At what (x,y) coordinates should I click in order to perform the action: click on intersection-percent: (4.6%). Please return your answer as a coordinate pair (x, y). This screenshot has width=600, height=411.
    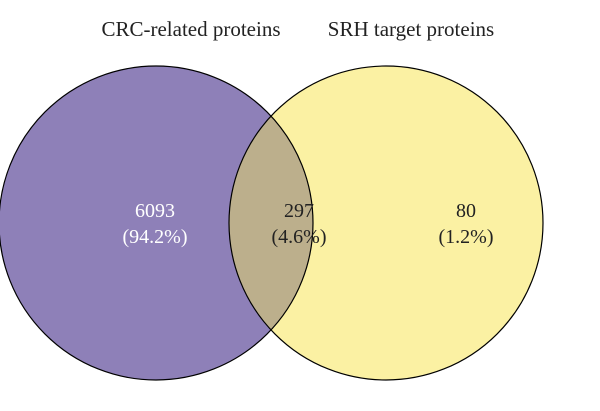
    Looking at the image, I should click on (299, 237).